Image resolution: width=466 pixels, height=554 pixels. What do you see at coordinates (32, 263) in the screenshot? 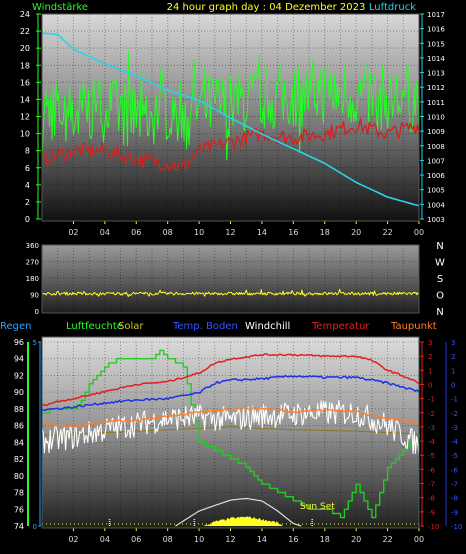
I see `direction-tick-label: 270` at bounding box center [32, 263].